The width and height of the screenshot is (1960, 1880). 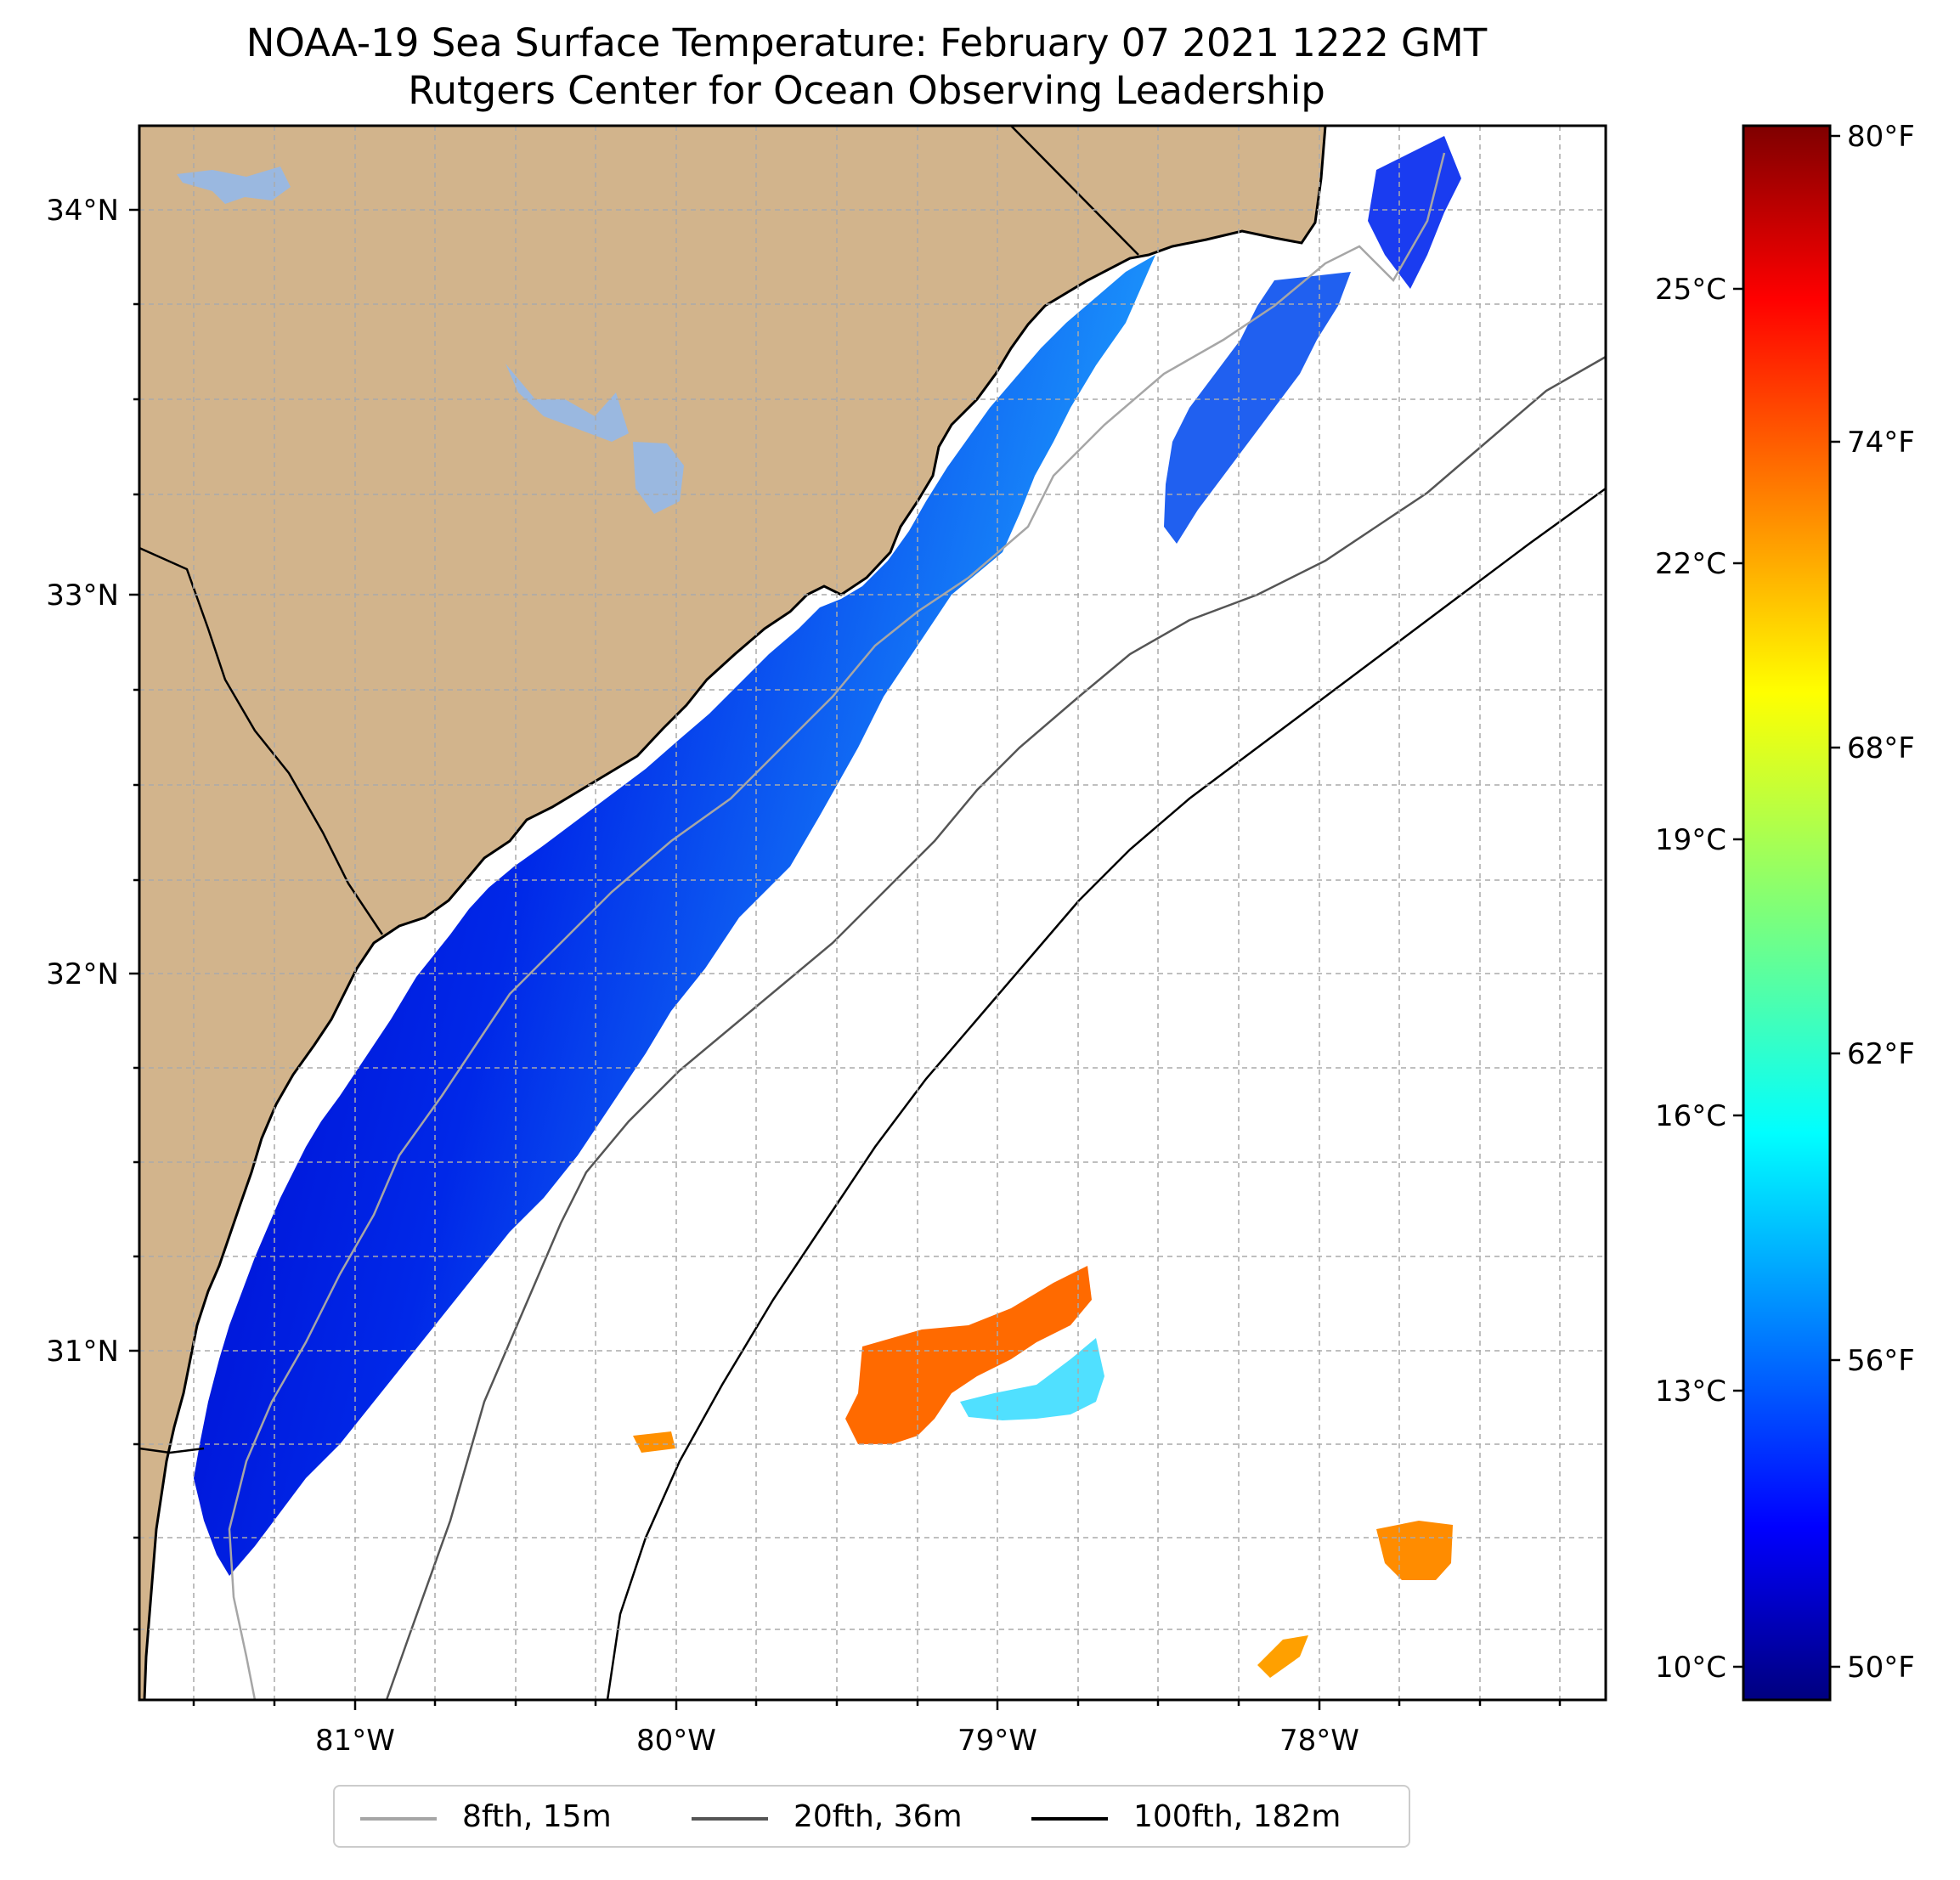 What do you see at coordinates (83, 596) in the screenshot?
I see `lat-tick-label: 33°N` at bounding box center [83, 596].